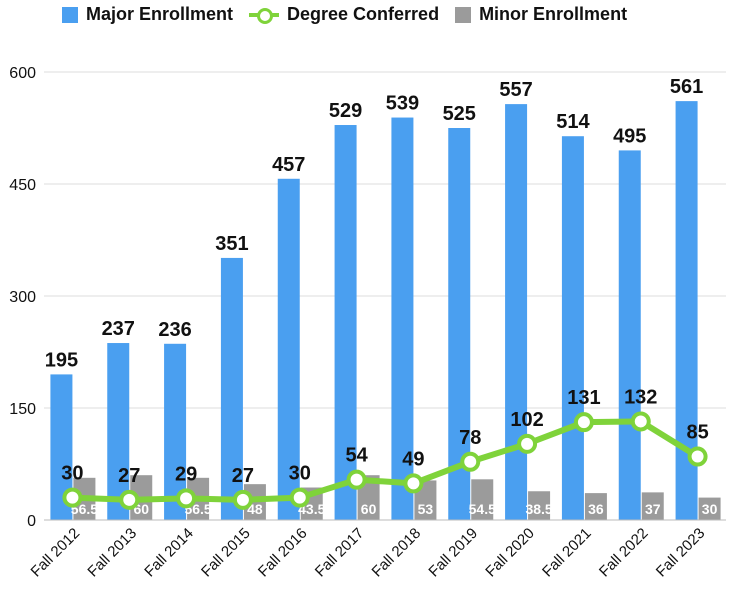 This screenshot has height=600, width=730. Describe the element at coordinates (283, 553) in the screenshot. I see `x-tick-label: Fall 2016` at that location.